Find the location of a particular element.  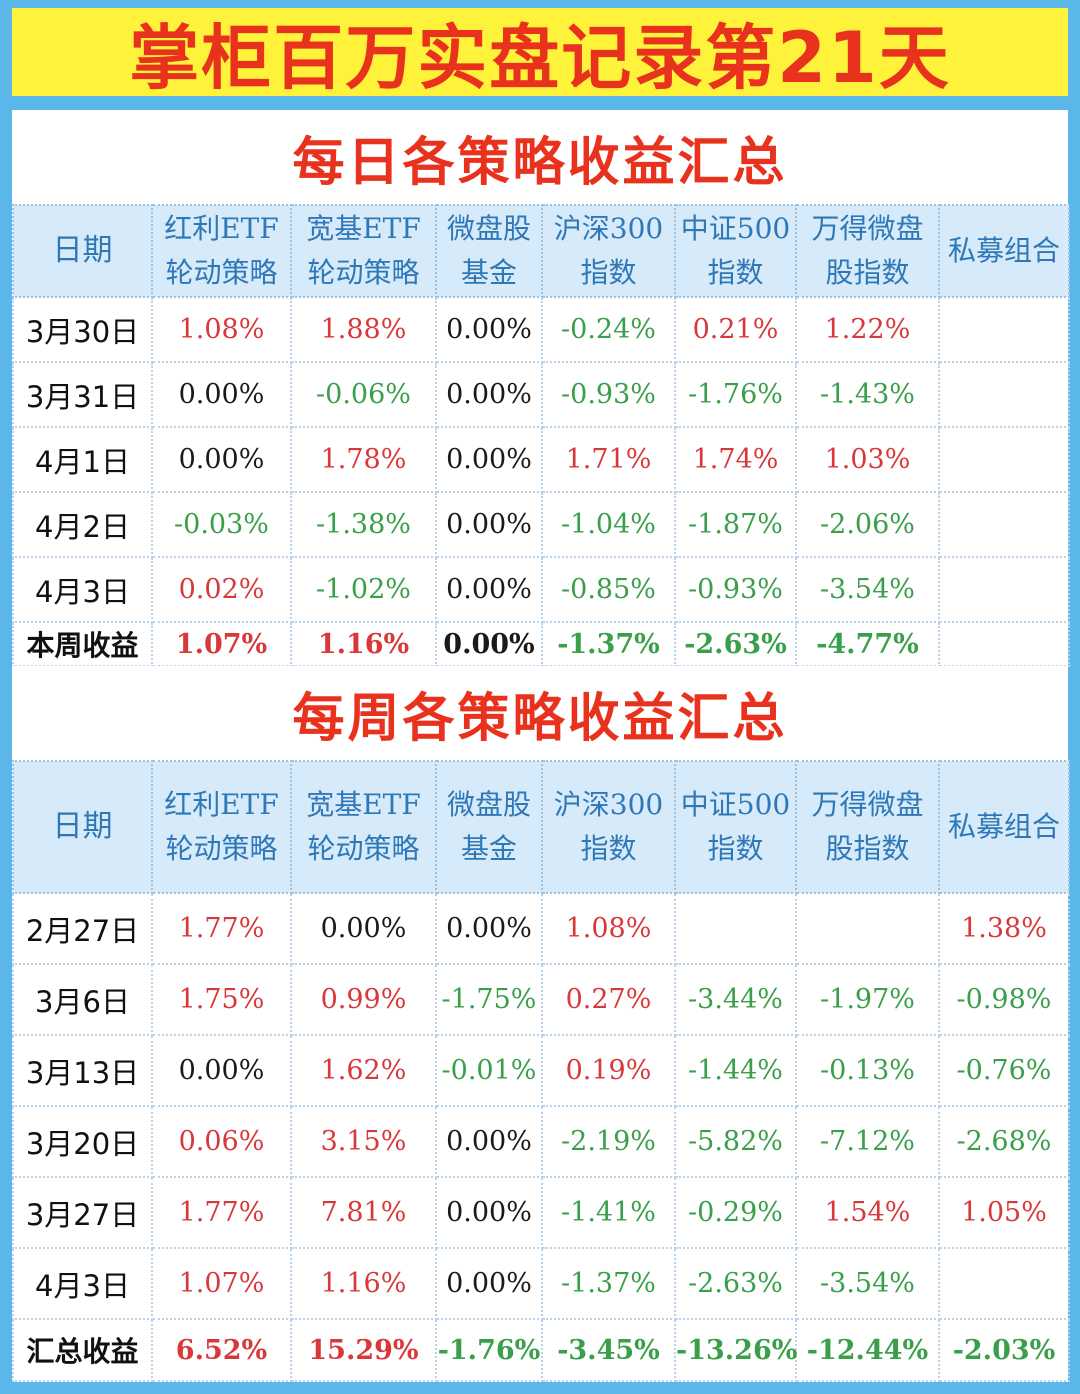

column-header-line: 万得微盘 is located at coordinates (867, 228).